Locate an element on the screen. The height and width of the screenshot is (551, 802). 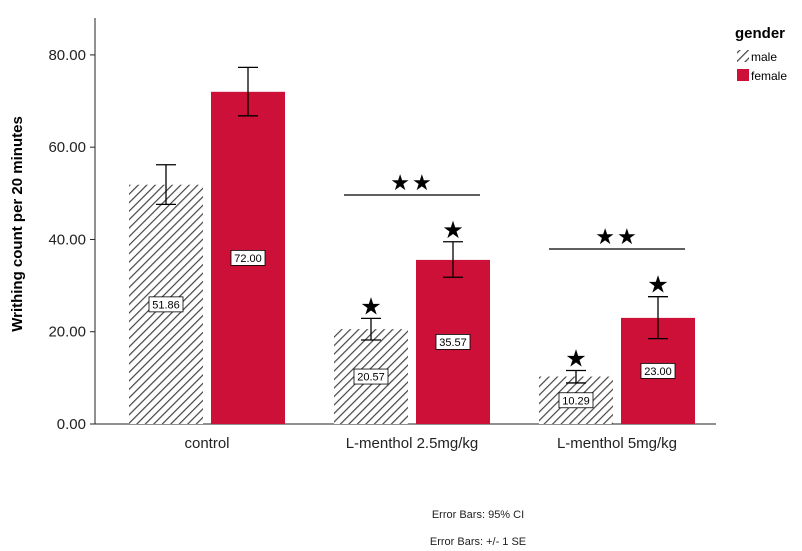
legend: gender male female is located at coordinates (761, 54).